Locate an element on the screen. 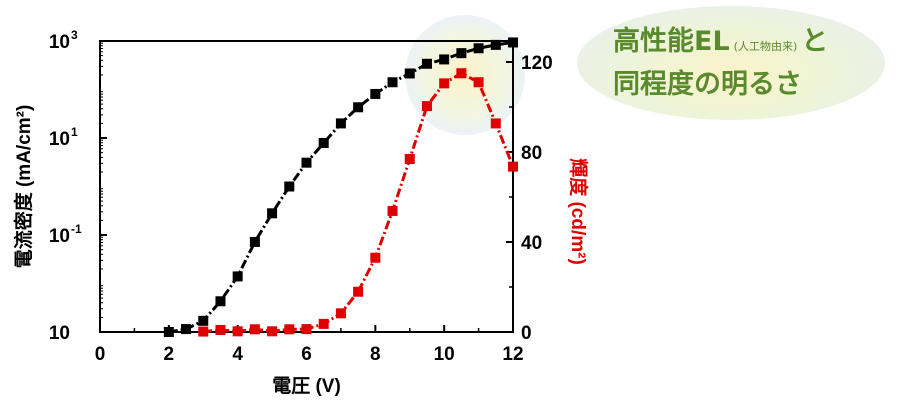  y-tick-exponent: 3 is located at coordinates (74, 35).